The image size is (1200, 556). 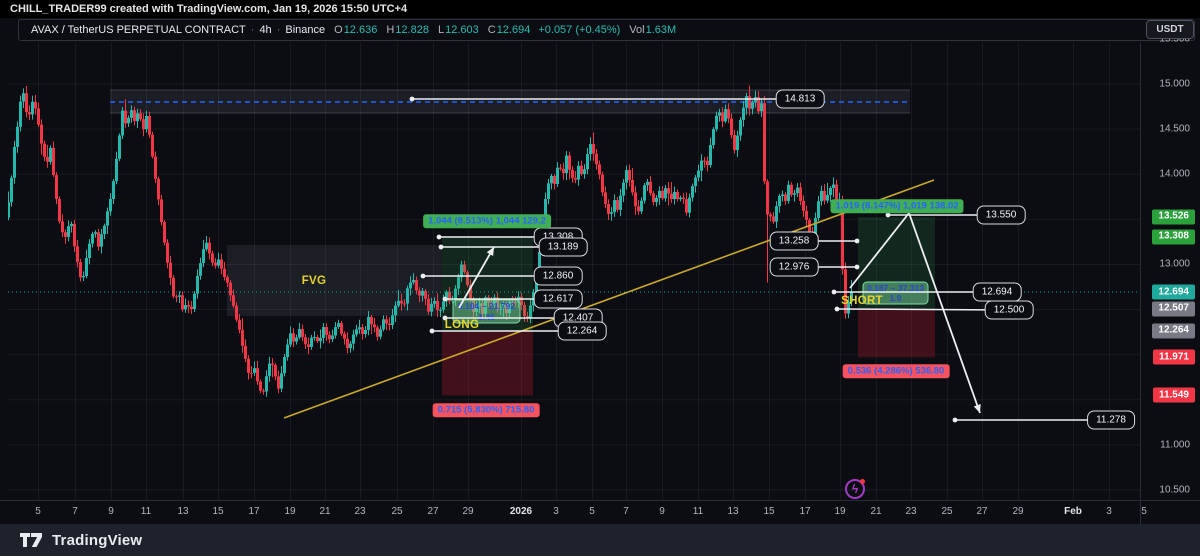 What do you see at coordinates (486, 317) in the screenshot?
I see `svg-text: 1.46` at bounding box center [486, 317].